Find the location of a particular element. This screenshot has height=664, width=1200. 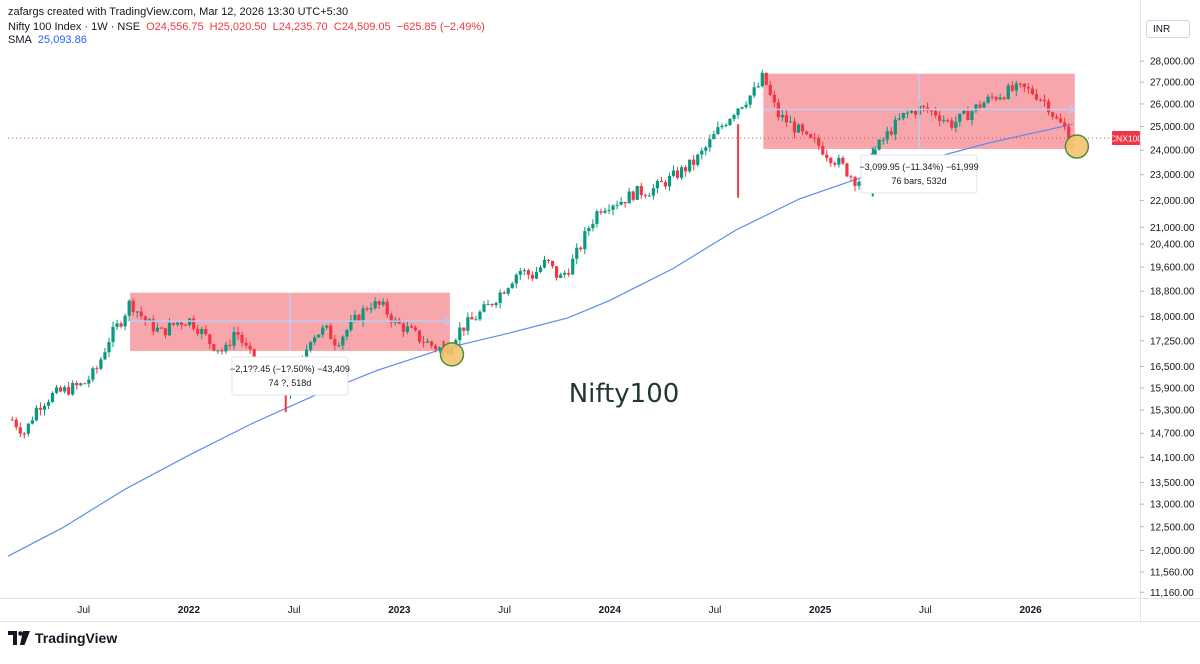

price-scale-panel is located at coordinates (1170, 329).